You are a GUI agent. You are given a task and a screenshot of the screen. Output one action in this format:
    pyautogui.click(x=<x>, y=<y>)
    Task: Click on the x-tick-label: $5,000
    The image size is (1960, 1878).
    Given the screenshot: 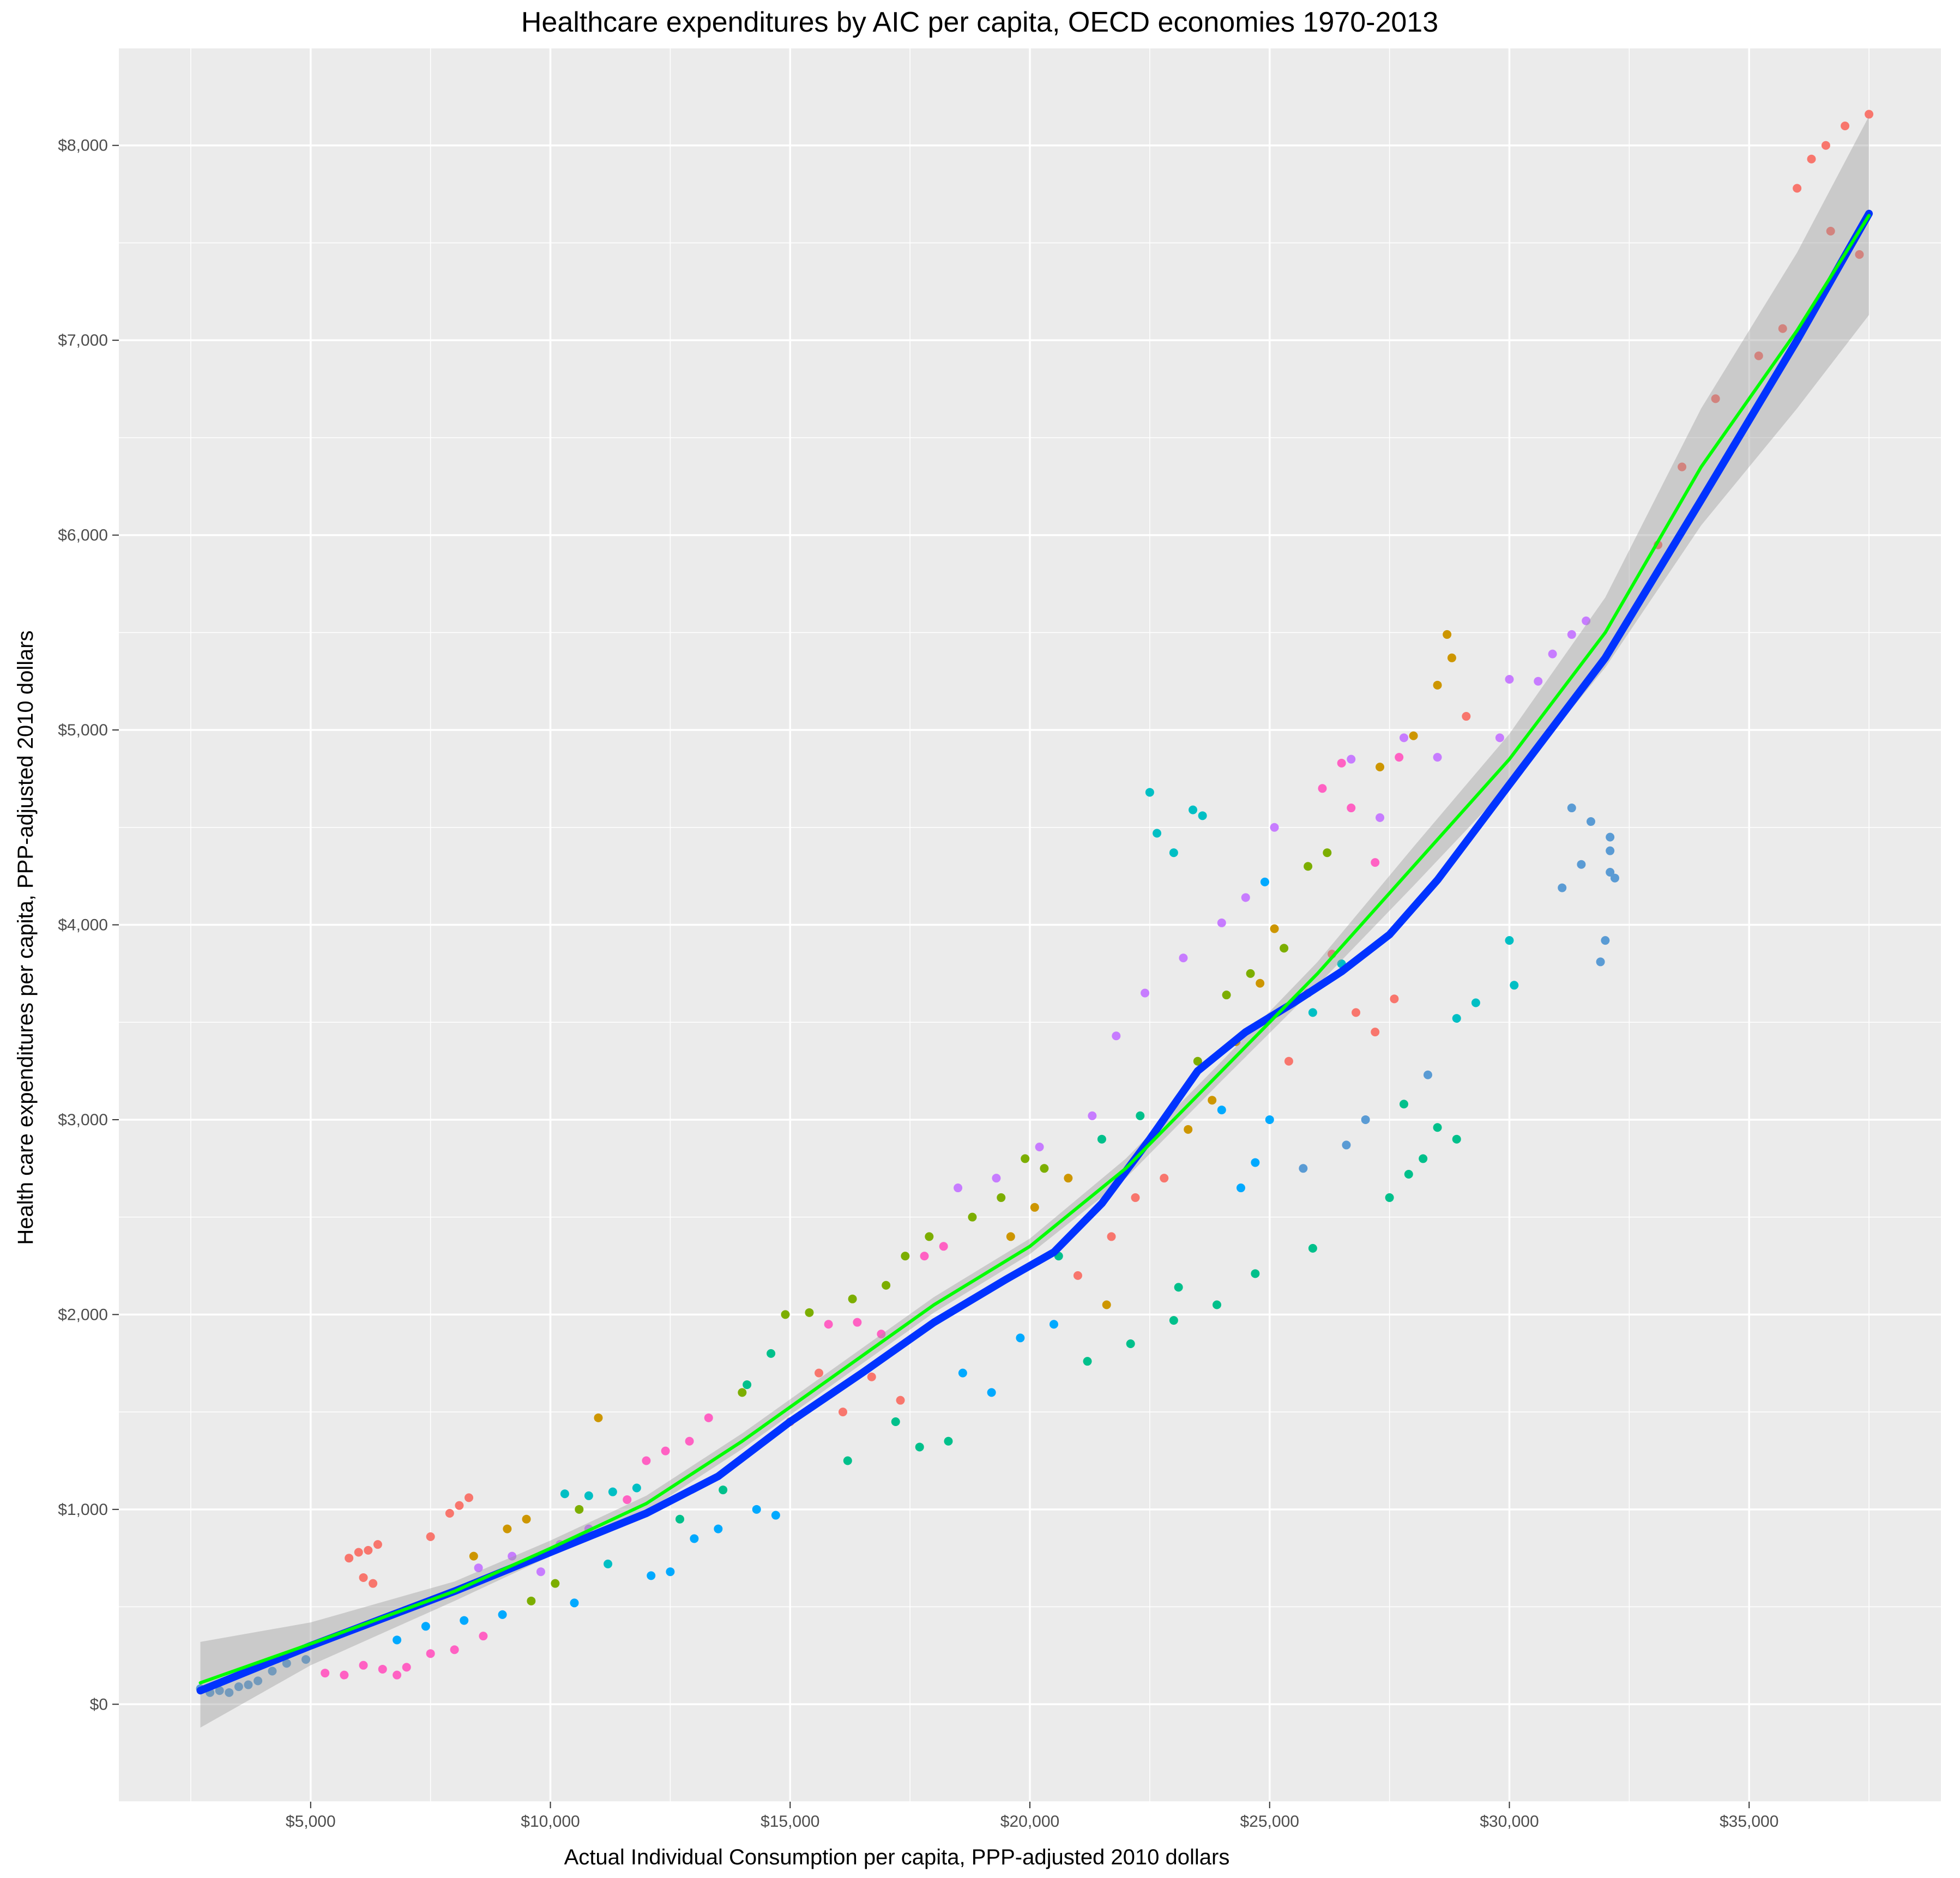 What is the action you would take?
    pyautogui.click(x=311, y=1822)
    